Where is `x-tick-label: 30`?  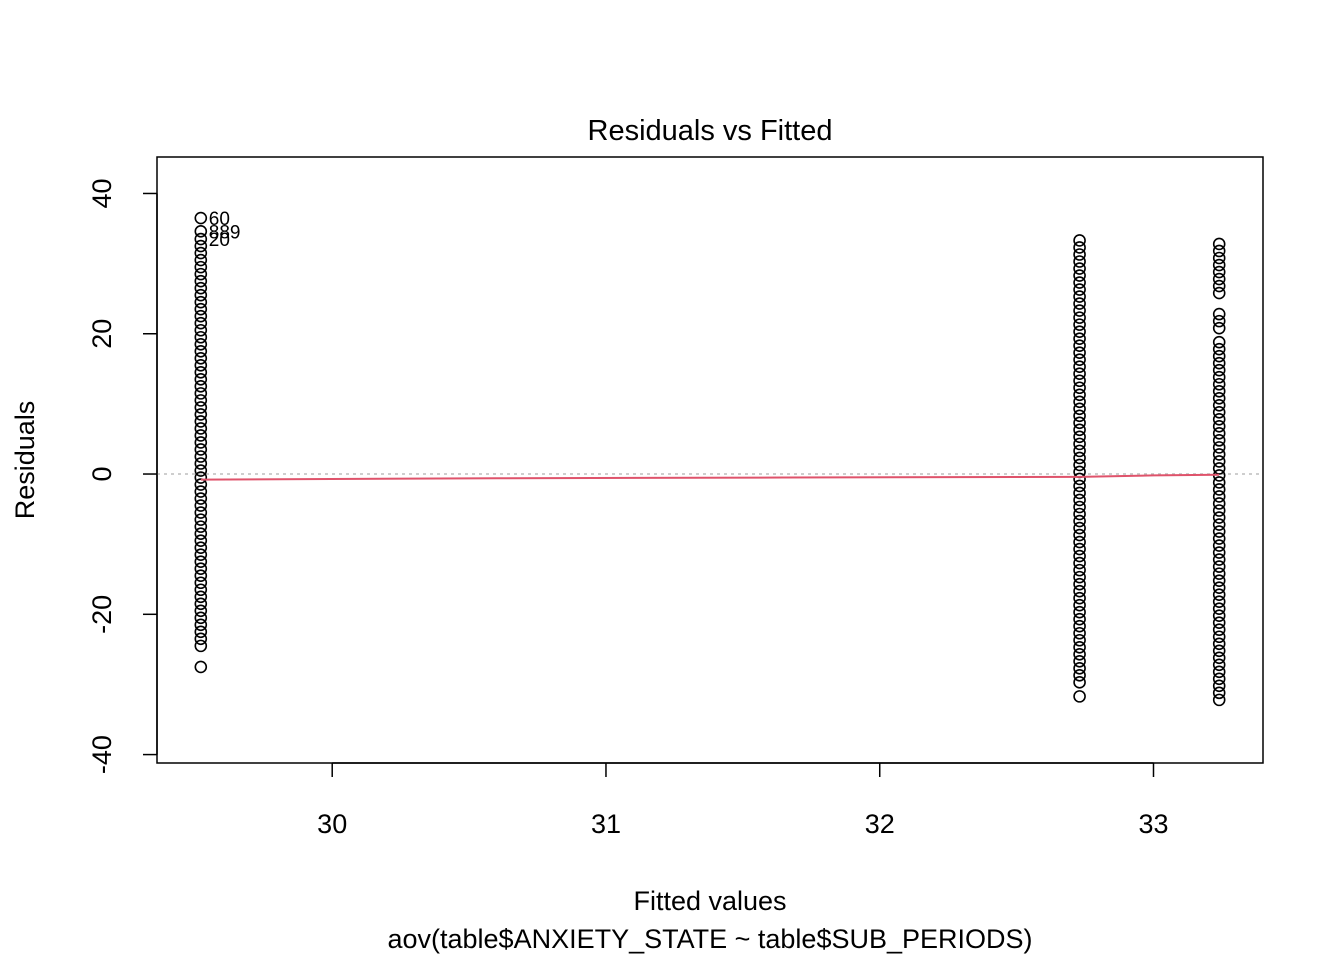 x-tick-label: 30 is located at coordinates (332, 824).